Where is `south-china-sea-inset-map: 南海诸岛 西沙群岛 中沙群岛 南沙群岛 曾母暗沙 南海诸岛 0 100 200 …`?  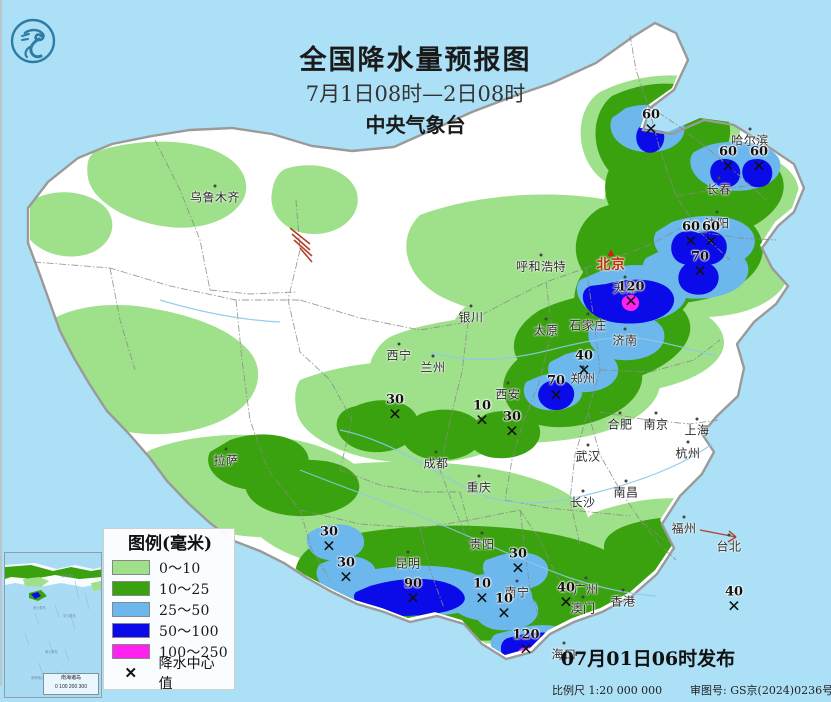
south-china-sea-inset-map: 南海诸岛 西沙群岛 中沙群岛 南沙群岛 曾母暗沙 南海诸岛 0 100 200 … is located at coordinates (53, 625).